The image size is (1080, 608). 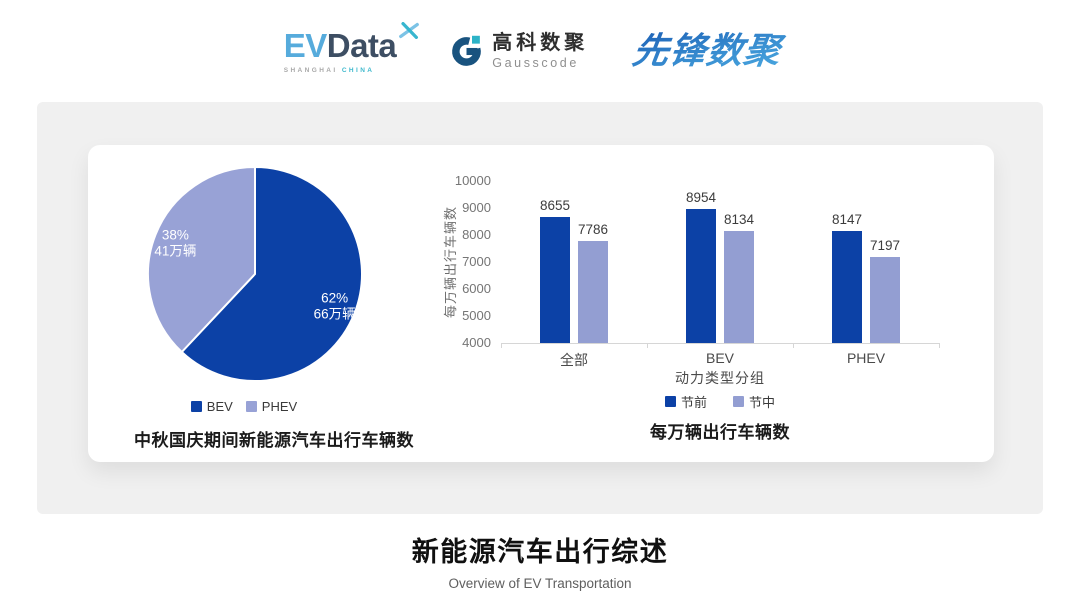 What do you see at coordinates (762, 402) in the screenshot?
I see `legend-label: 节中` at bounding box center [762, 402].